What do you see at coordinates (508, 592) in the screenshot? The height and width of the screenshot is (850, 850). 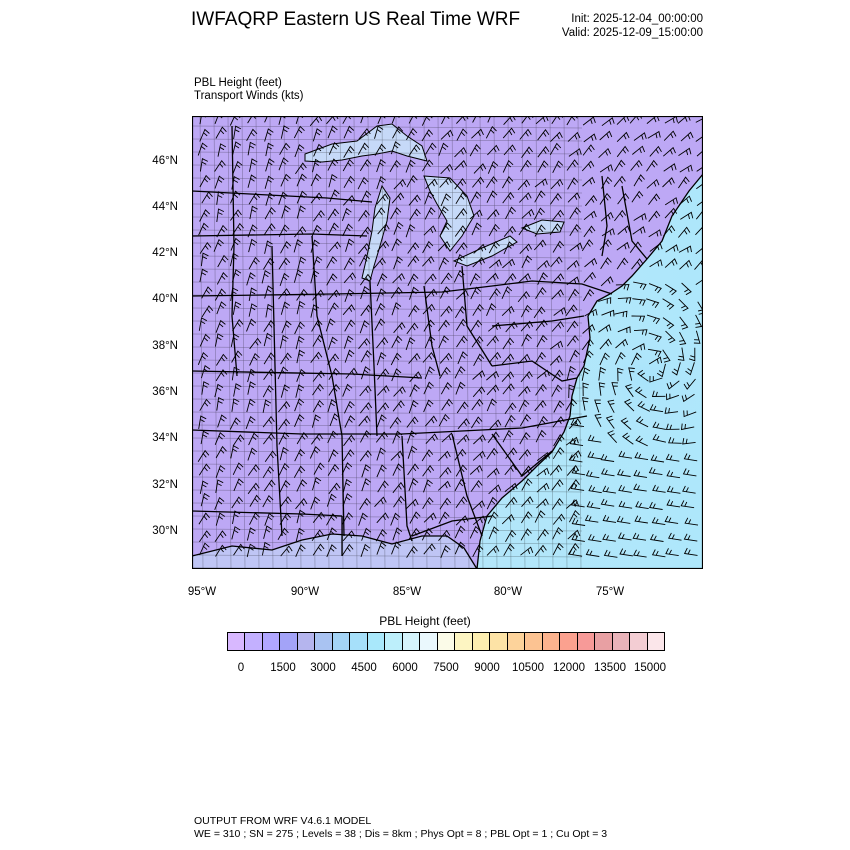 I see `lon-label: 80°W` at bounding box center [508, 592].